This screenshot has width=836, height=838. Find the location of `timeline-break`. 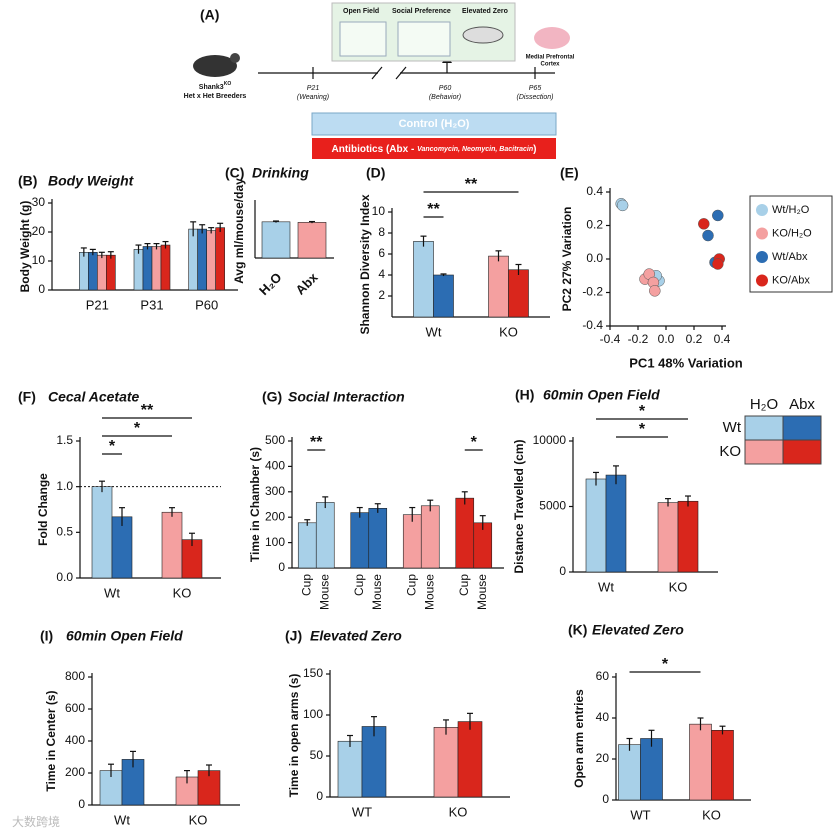

timeline-break is located at coordinates (377, 73).